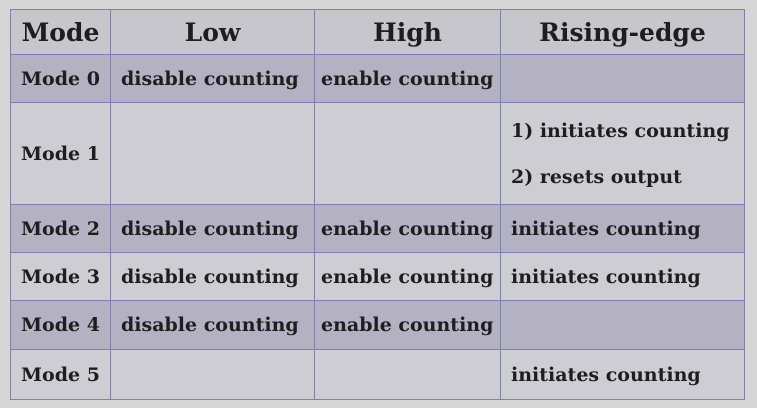 This screenshot has height=408, width=757. What do you see at coordinates (407, 32) in the screenshot?
I see `header-high: High` at bounding box center [407, 32].